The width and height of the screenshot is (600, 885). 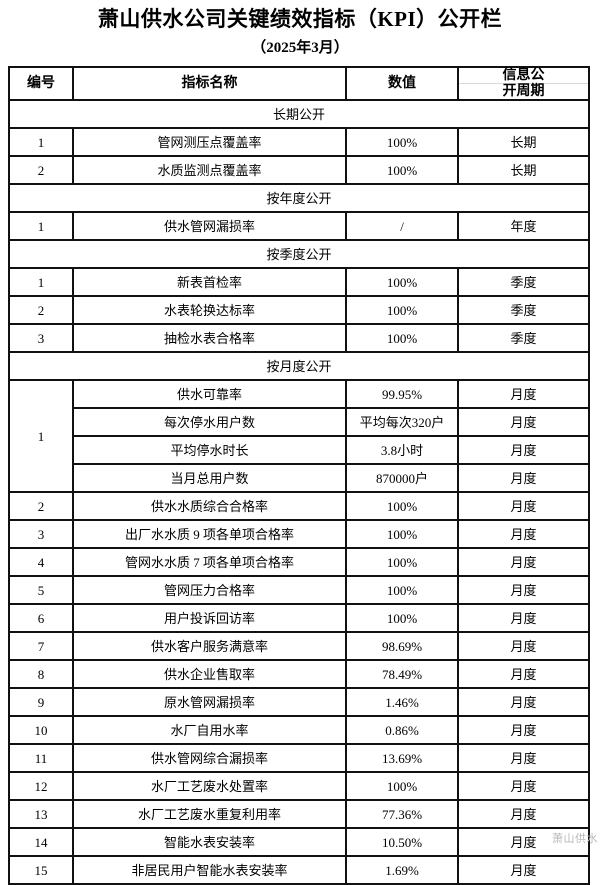 I want to click on page-title: 萧山供水公司关键绩效指标（KPI）公开栏, so click(x=300, y=19).